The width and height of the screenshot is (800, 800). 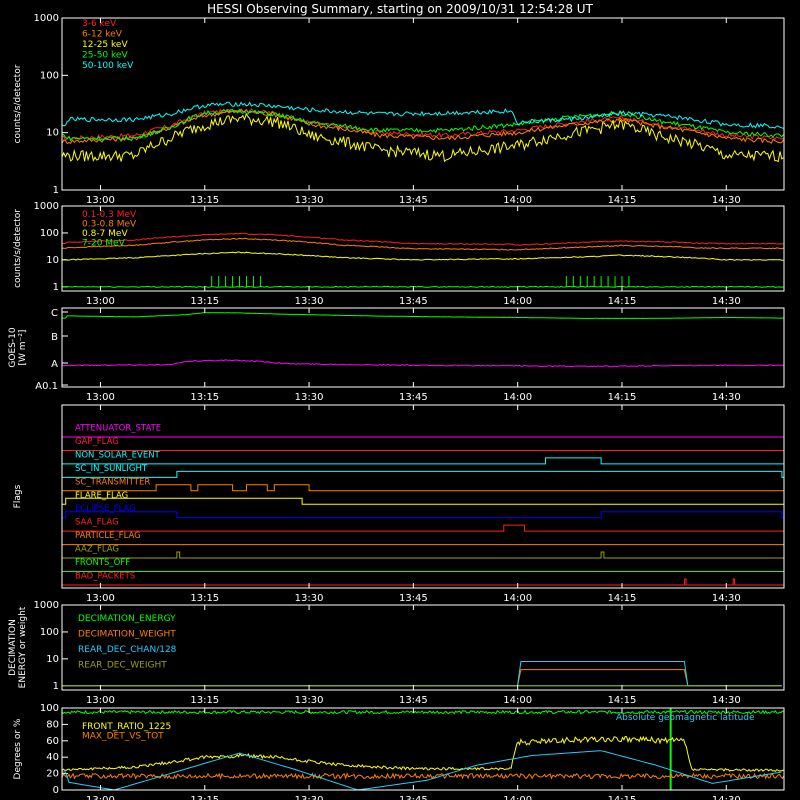 What do you see at coordinates (422, 244) in the screenshot?
I see `series-0-3-0-8-mev` at bounding box center [422, 244].